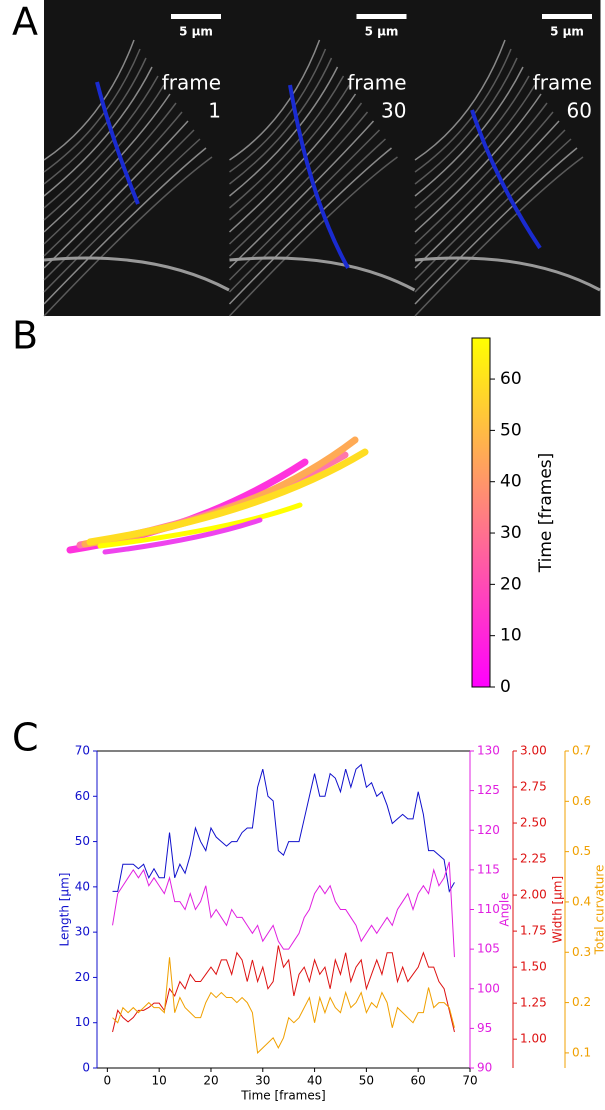  I want to click on y-tick-label: 0.6, so click(581, 801).